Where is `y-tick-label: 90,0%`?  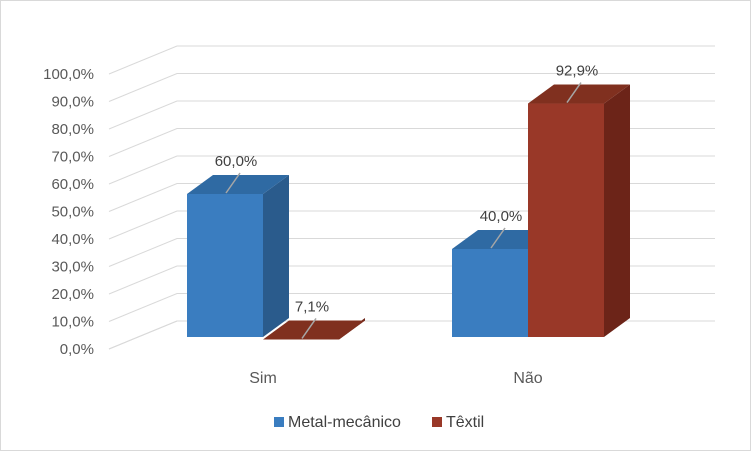 y-tick-label: 90,0% is located at coordinates (72, 102).